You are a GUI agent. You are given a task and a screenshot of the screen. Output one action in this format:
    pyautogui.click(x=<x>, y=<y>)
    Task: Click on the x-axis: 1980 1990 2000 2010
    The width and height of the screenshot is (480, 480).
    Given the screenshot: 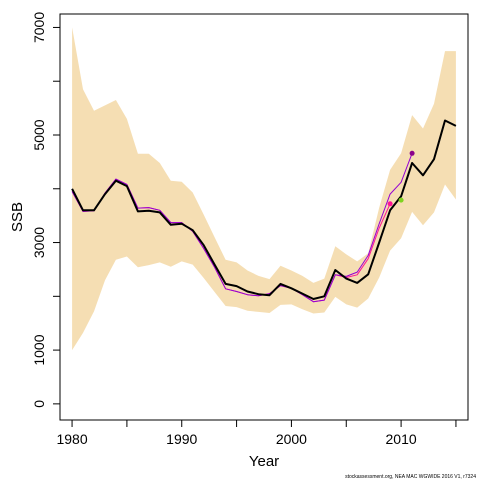 What is the action you would take?
    pyautogui.click(x=256, y=433)
    